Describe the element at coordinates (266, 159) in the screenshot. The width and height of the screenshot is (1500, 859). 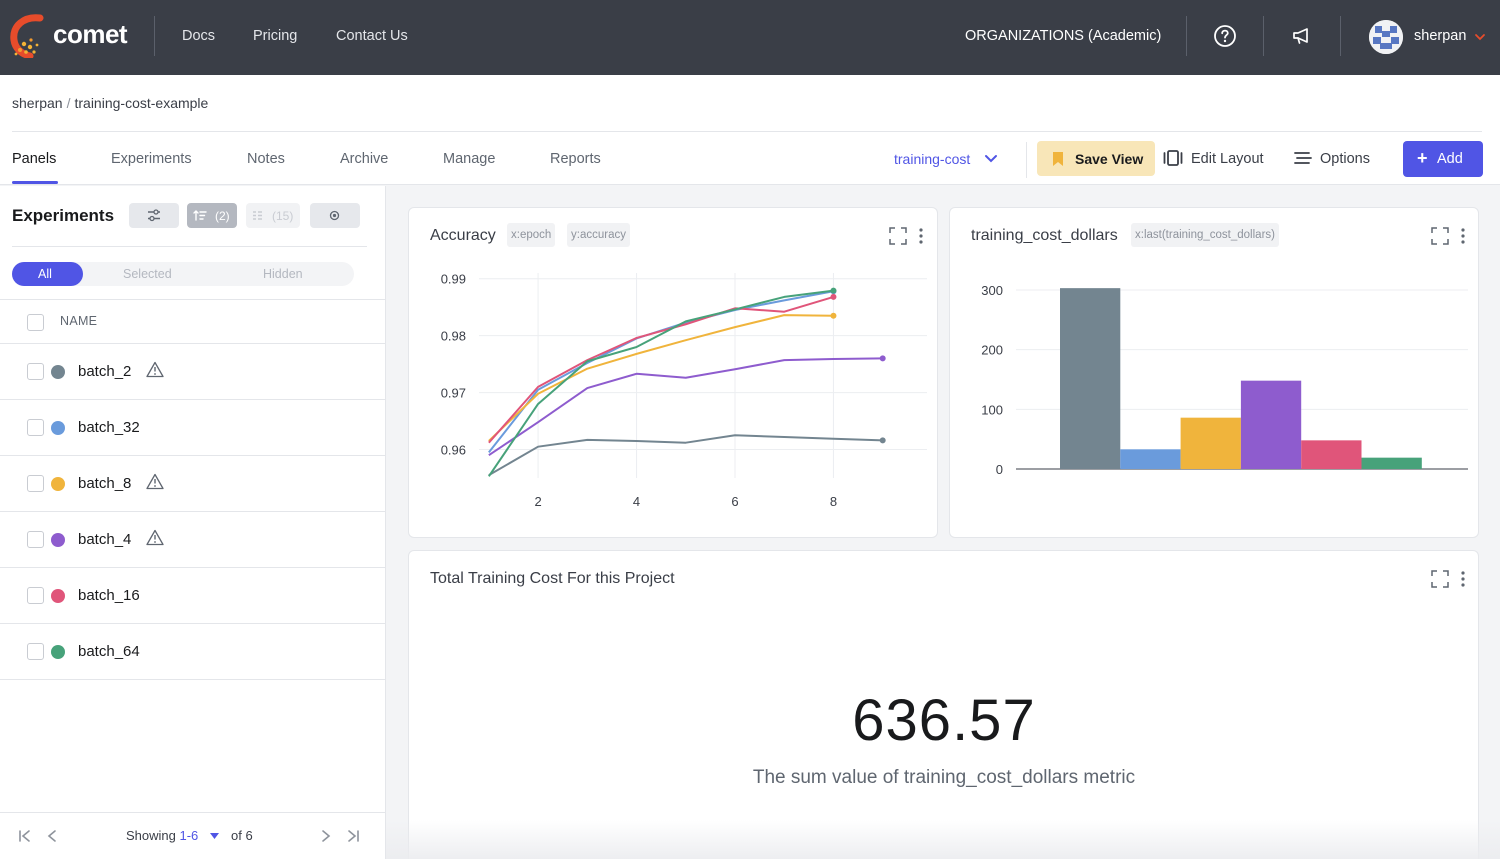
I see `tab-notes: Notes` at that location.